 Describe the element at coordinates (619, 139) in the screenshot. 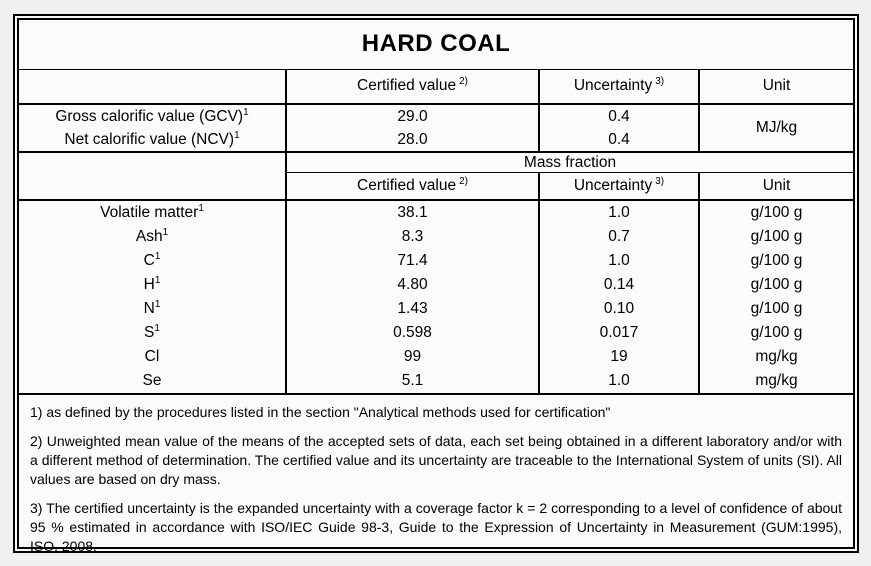

I see `ncv-uncertainty: 0.4` at that location.